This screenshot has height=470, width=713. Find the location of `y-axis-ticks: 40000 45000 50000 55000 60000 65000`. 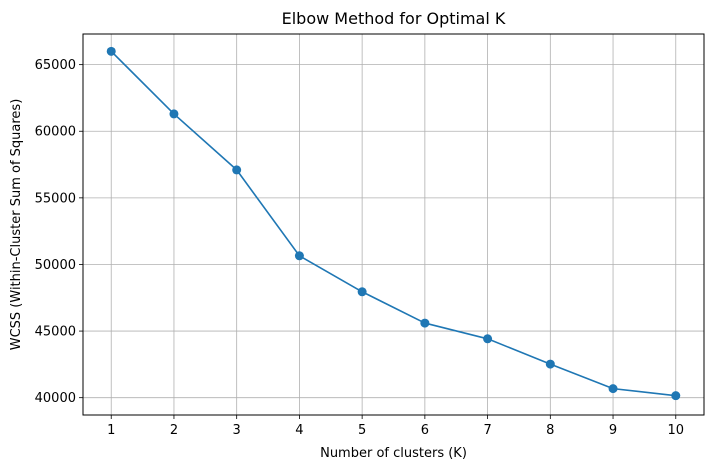

y-axis-ticks: 40000 45000 50000 55000 60000 65000 is located at coordinates (59, 232).